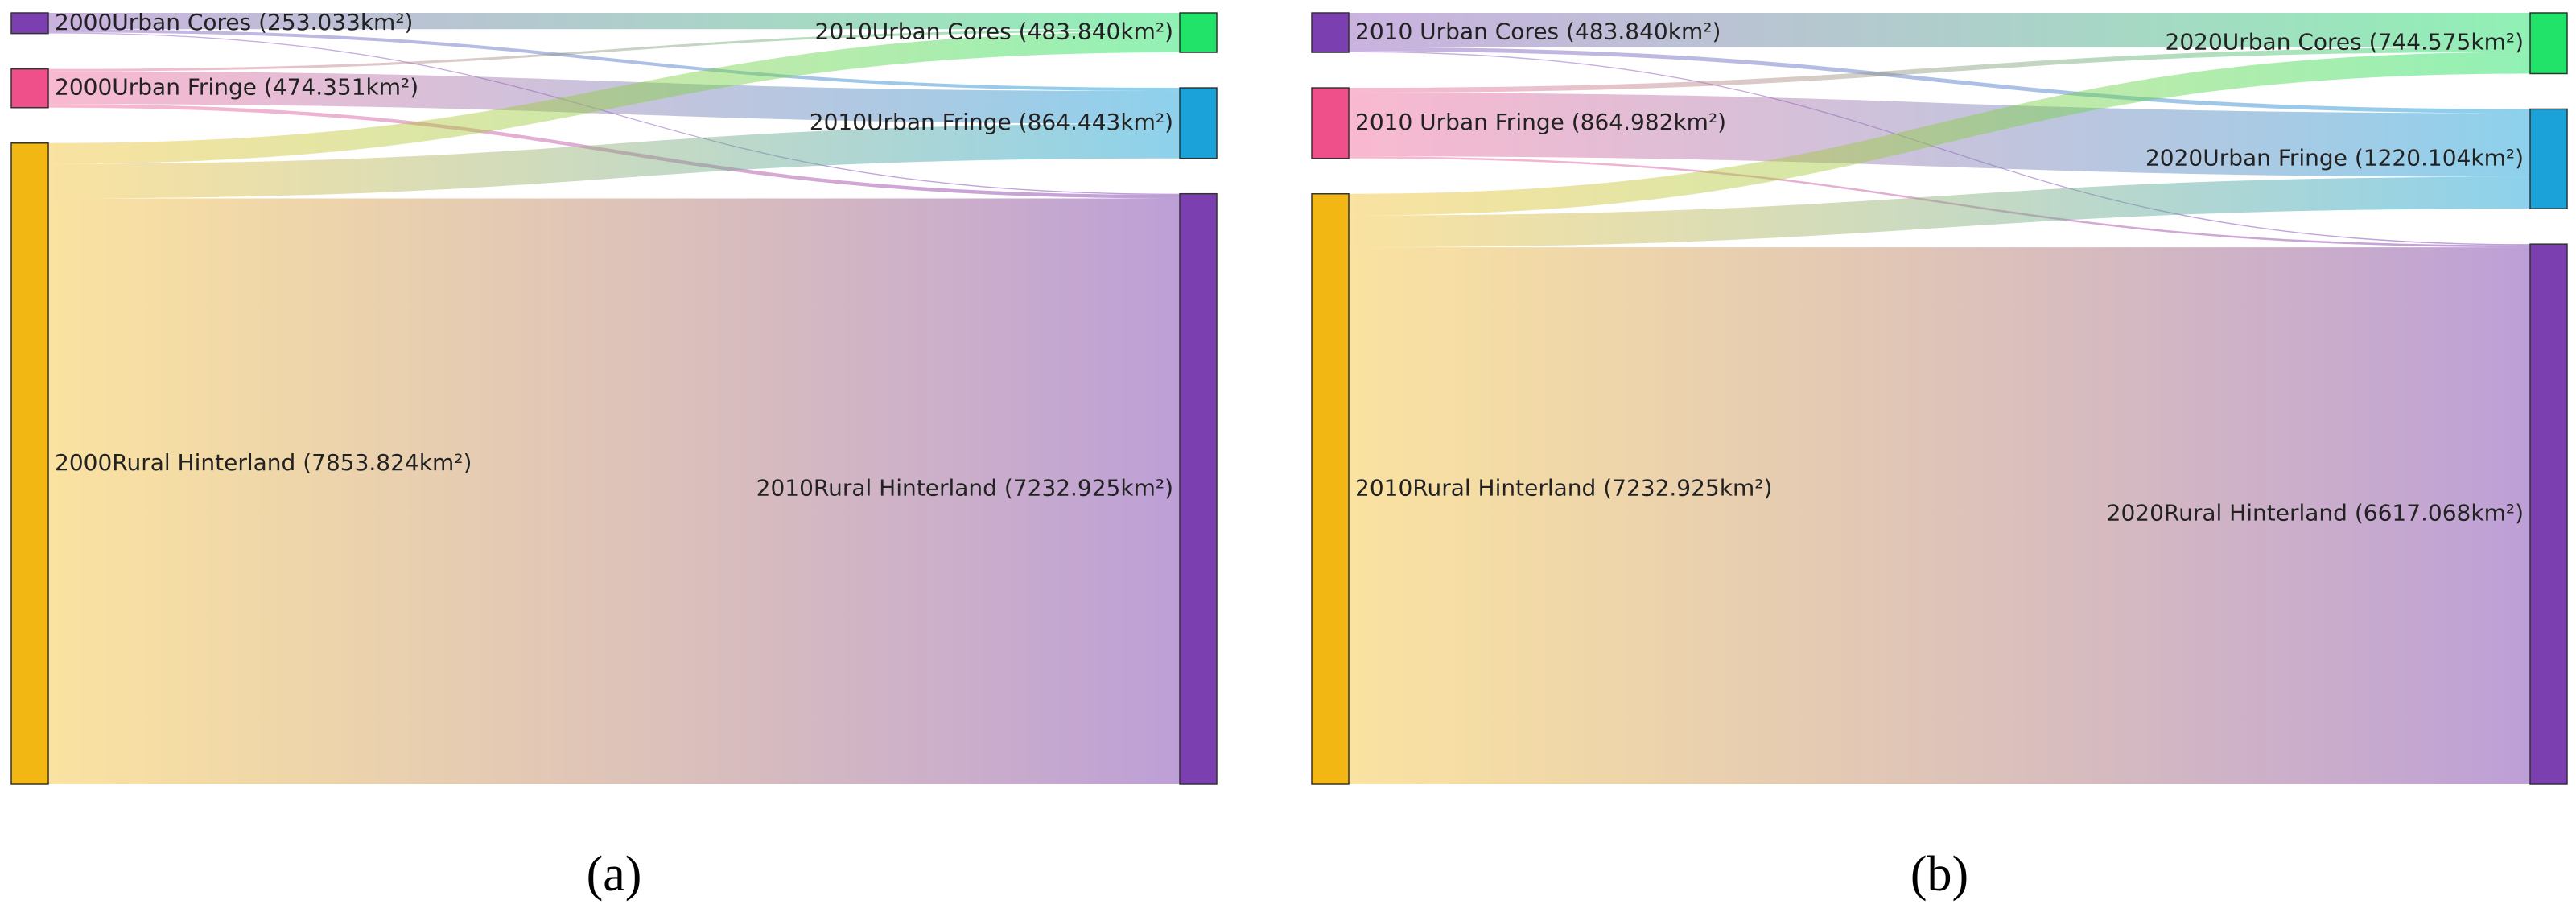 This screenshot has height=921, width=2576. What do you see at coordinates (234, 22) in the screenshot?
I see `source-label: 2000Urban Cores (253.033km²)` at bounding box center [234, 22].